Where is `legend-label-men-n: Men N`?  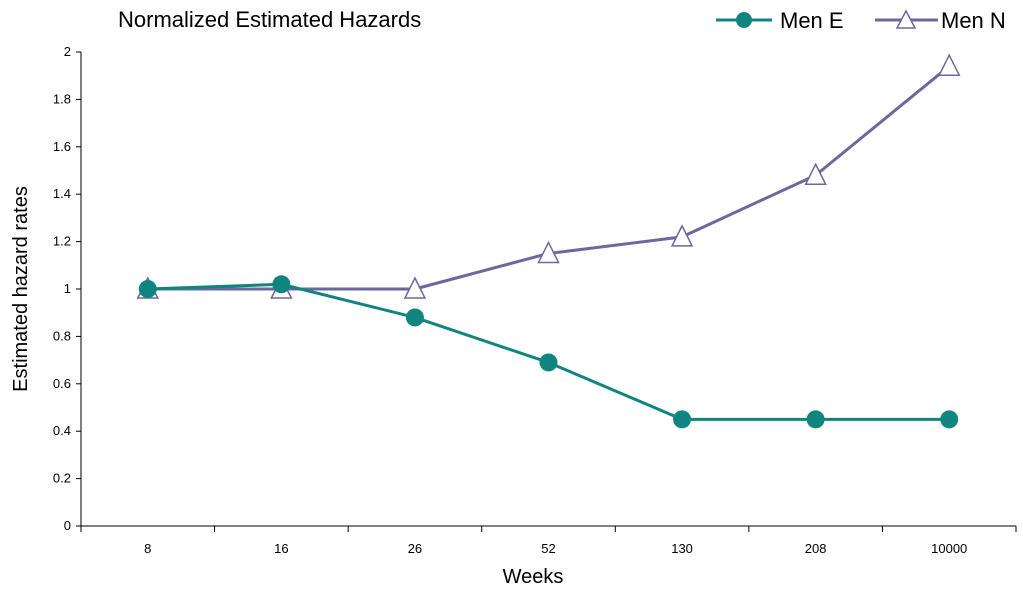 legend-label-men-n: Men N is located at coordinates (973, 20).